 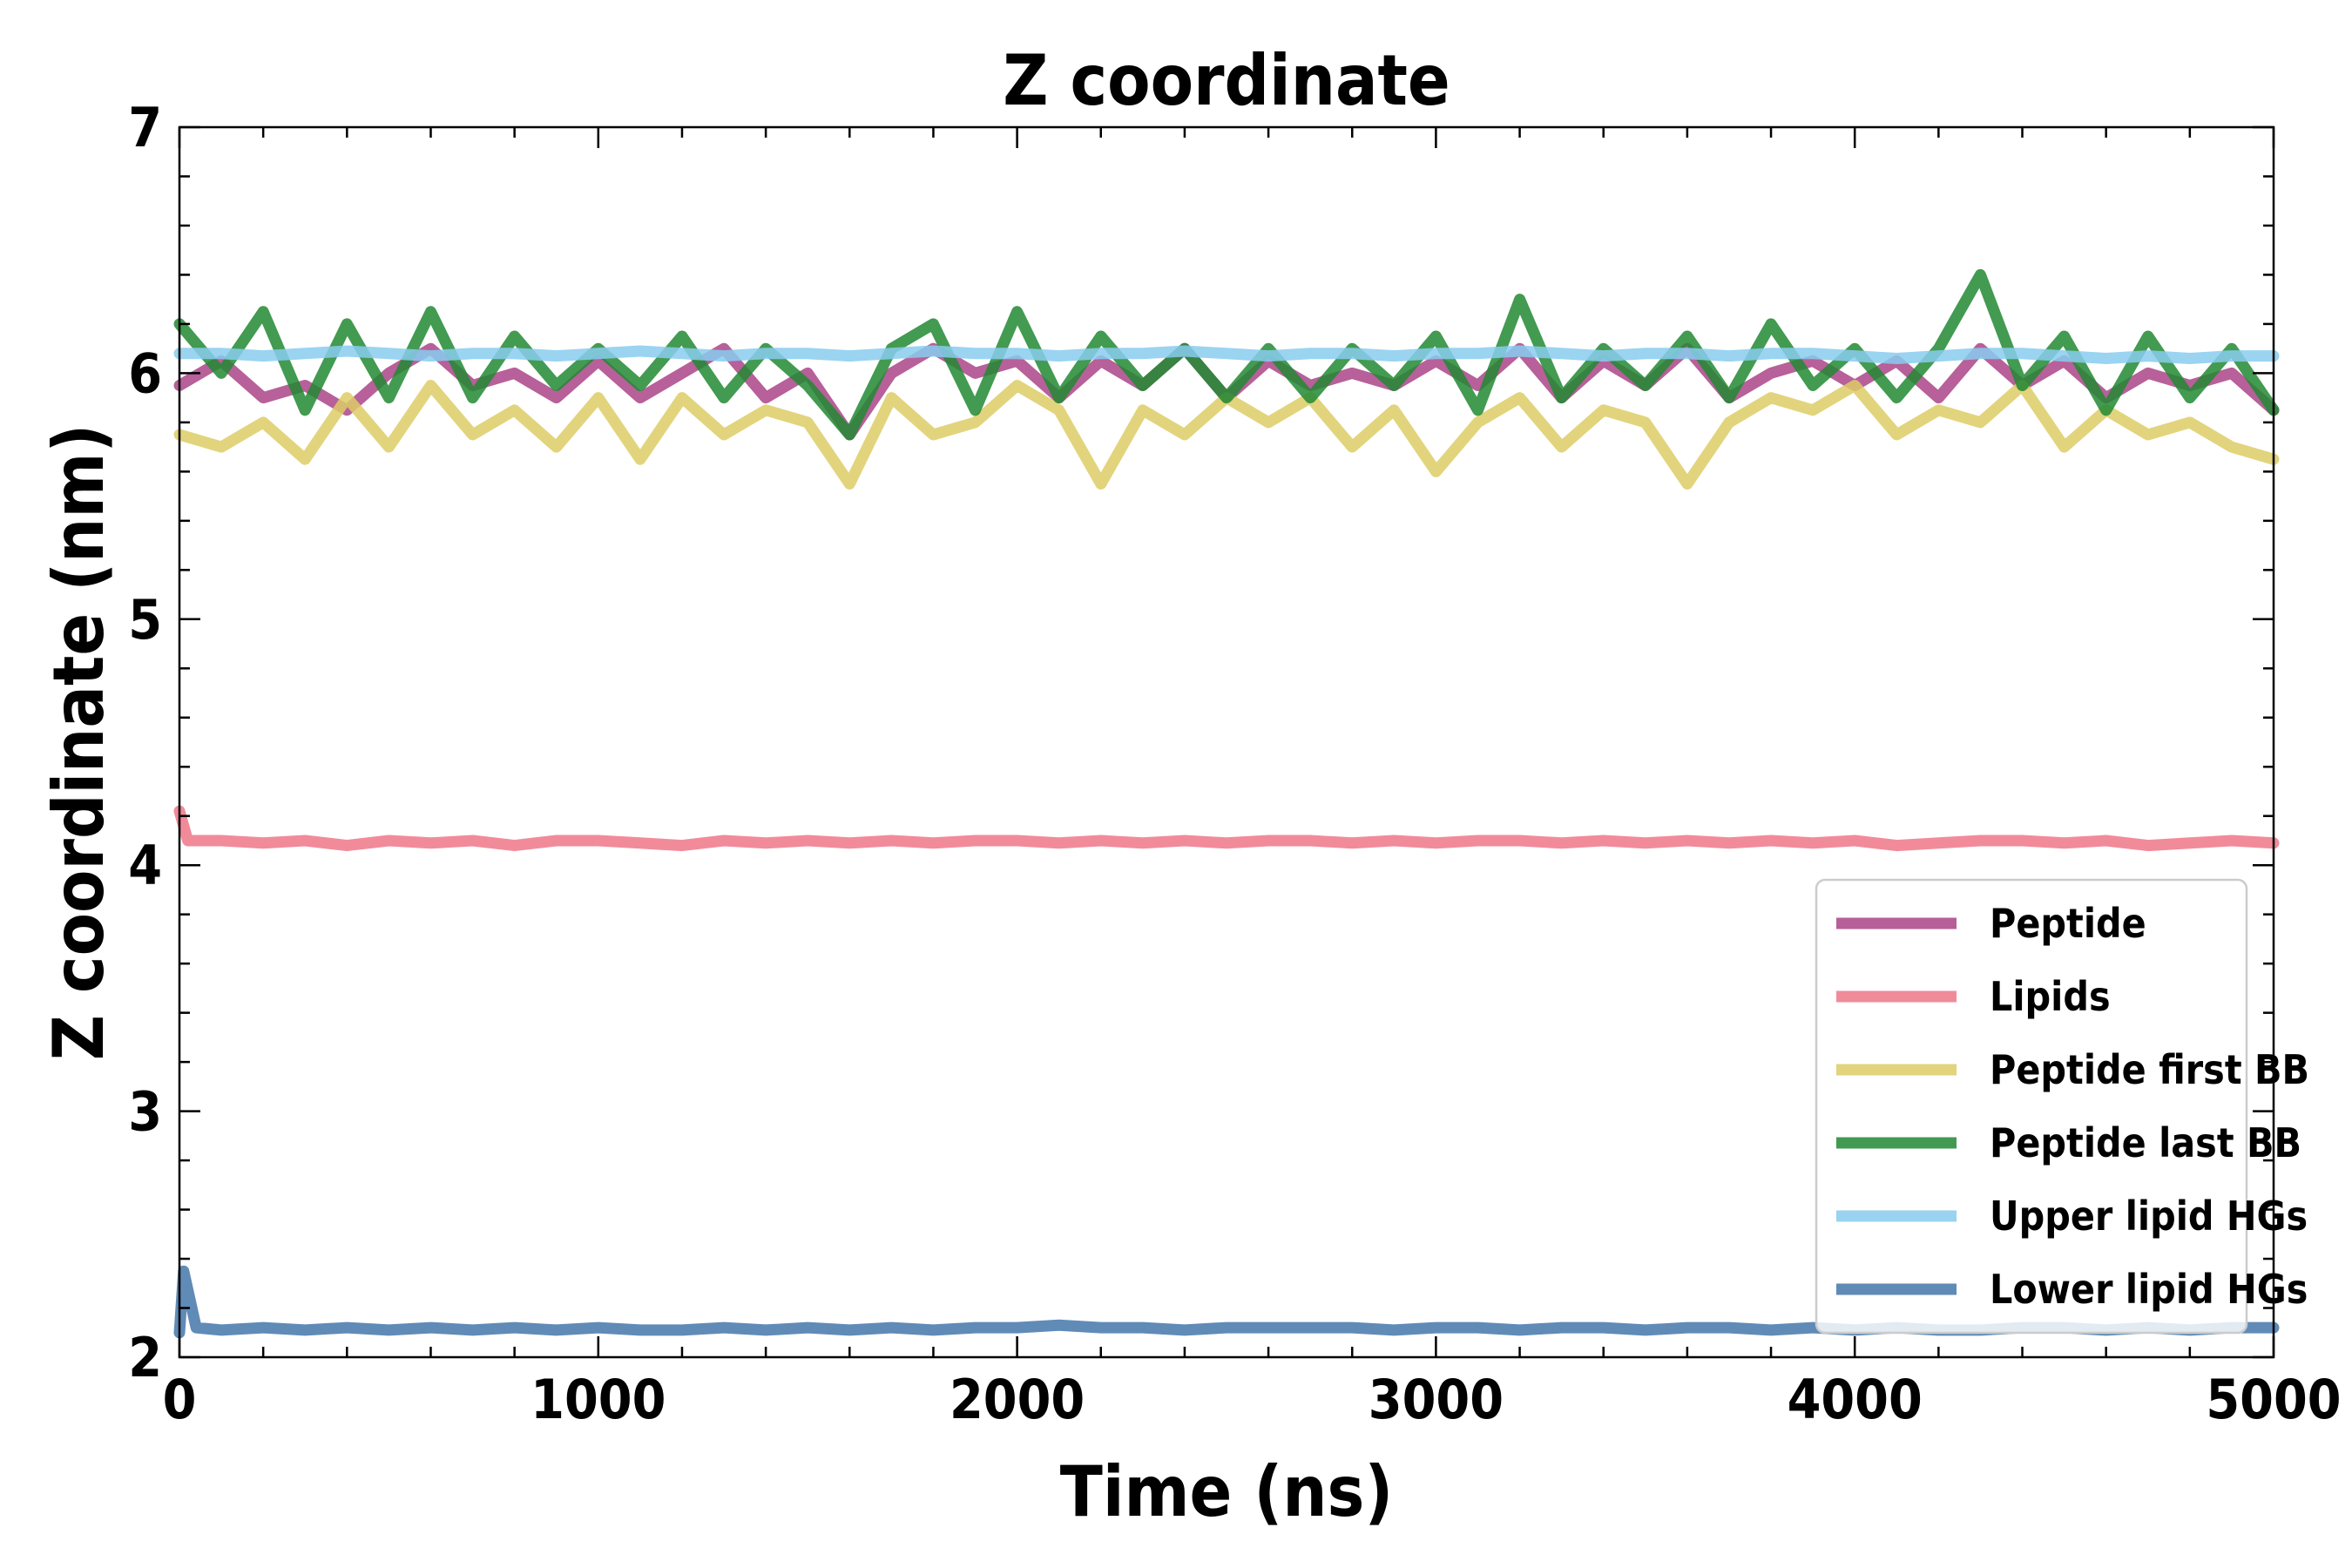 I want to click on legend-label-1: Peptide, so click(x=2068, y=924).